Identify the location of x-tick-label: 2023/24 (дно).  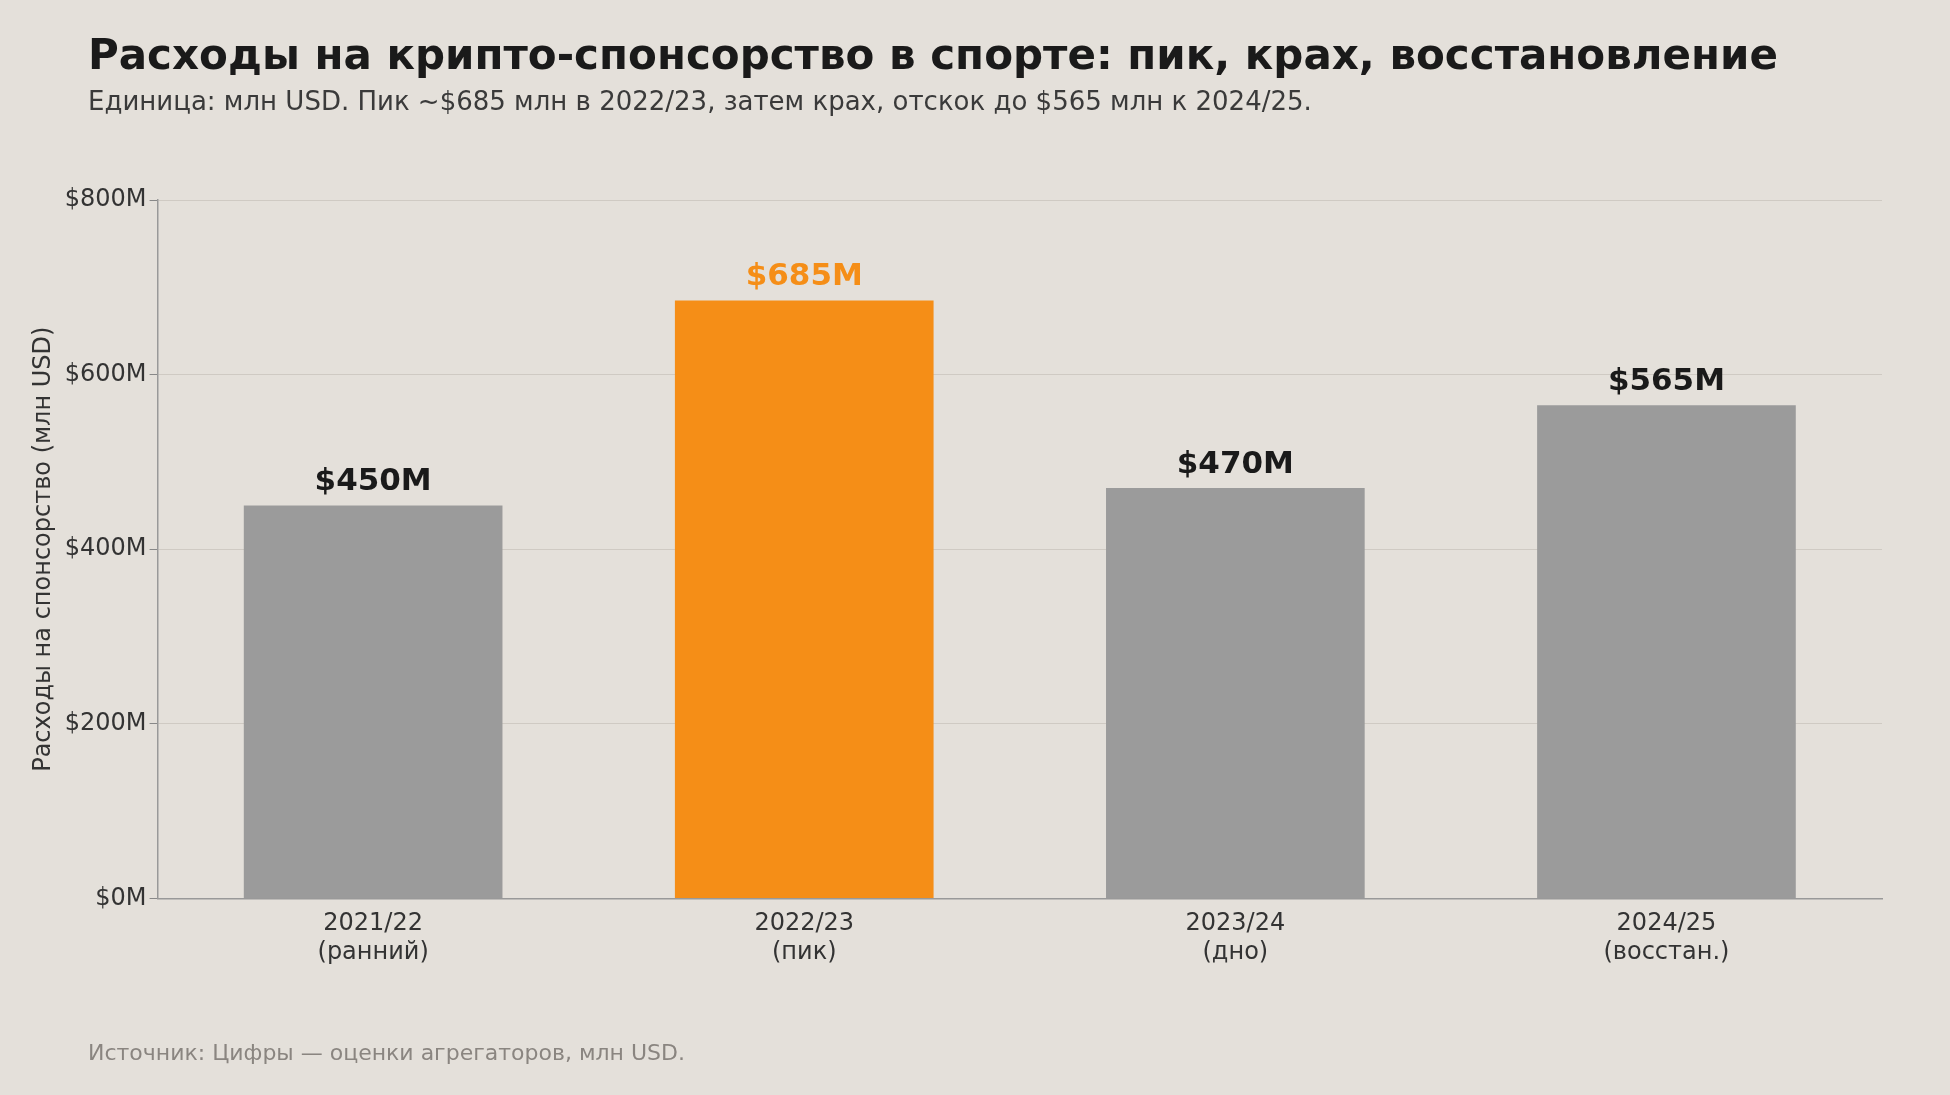
(1235, 936).